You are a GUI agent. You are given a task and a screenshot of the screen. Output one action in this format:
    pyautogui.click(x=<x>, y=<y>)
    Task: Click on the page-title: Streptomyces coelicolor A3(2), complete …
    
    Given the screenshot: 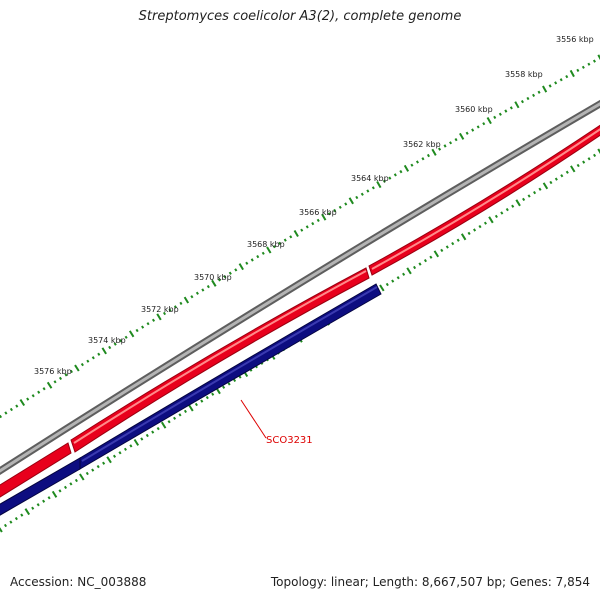 What is the action you would take?
    pyautogui.click(x=300, y=16)
    